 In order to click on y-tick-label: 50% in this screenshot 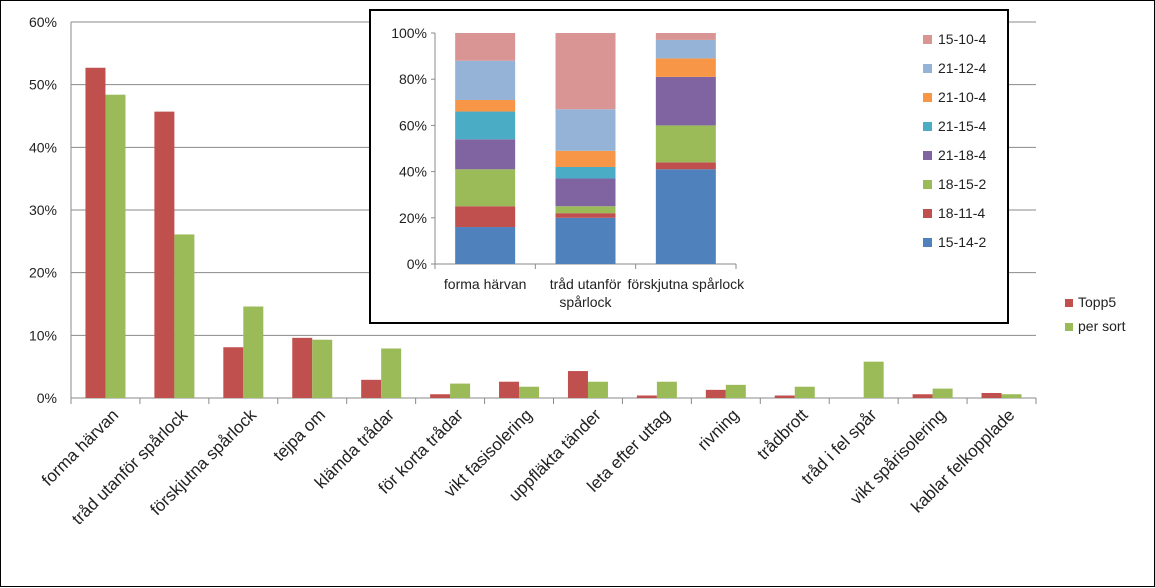, I will do `click(43, 85)`.